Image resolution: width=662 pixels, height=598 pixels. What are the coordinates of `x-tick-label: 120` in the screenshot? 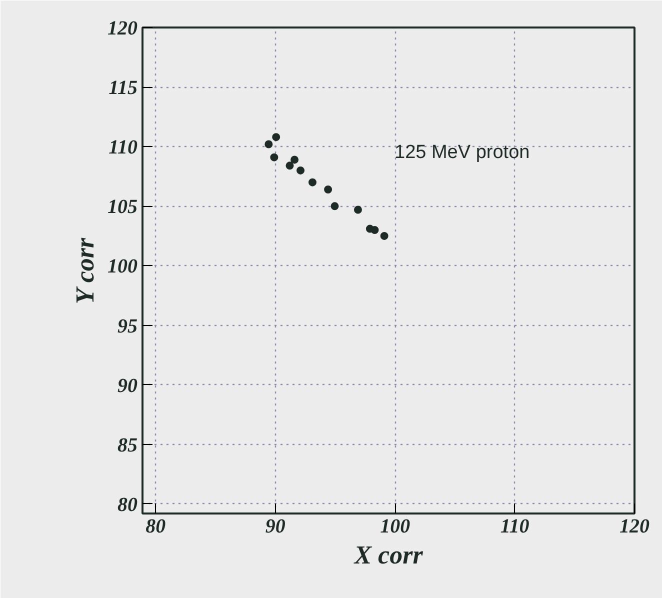 It's located at (635, 527).